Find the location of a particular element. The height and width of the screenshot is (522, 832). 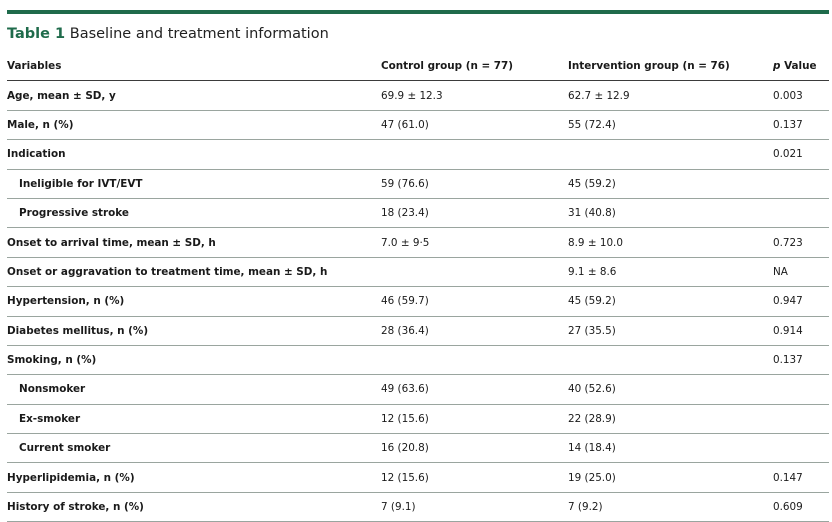

control-value: 69.9 ± 12.3 is located at coordinates (474, 95).